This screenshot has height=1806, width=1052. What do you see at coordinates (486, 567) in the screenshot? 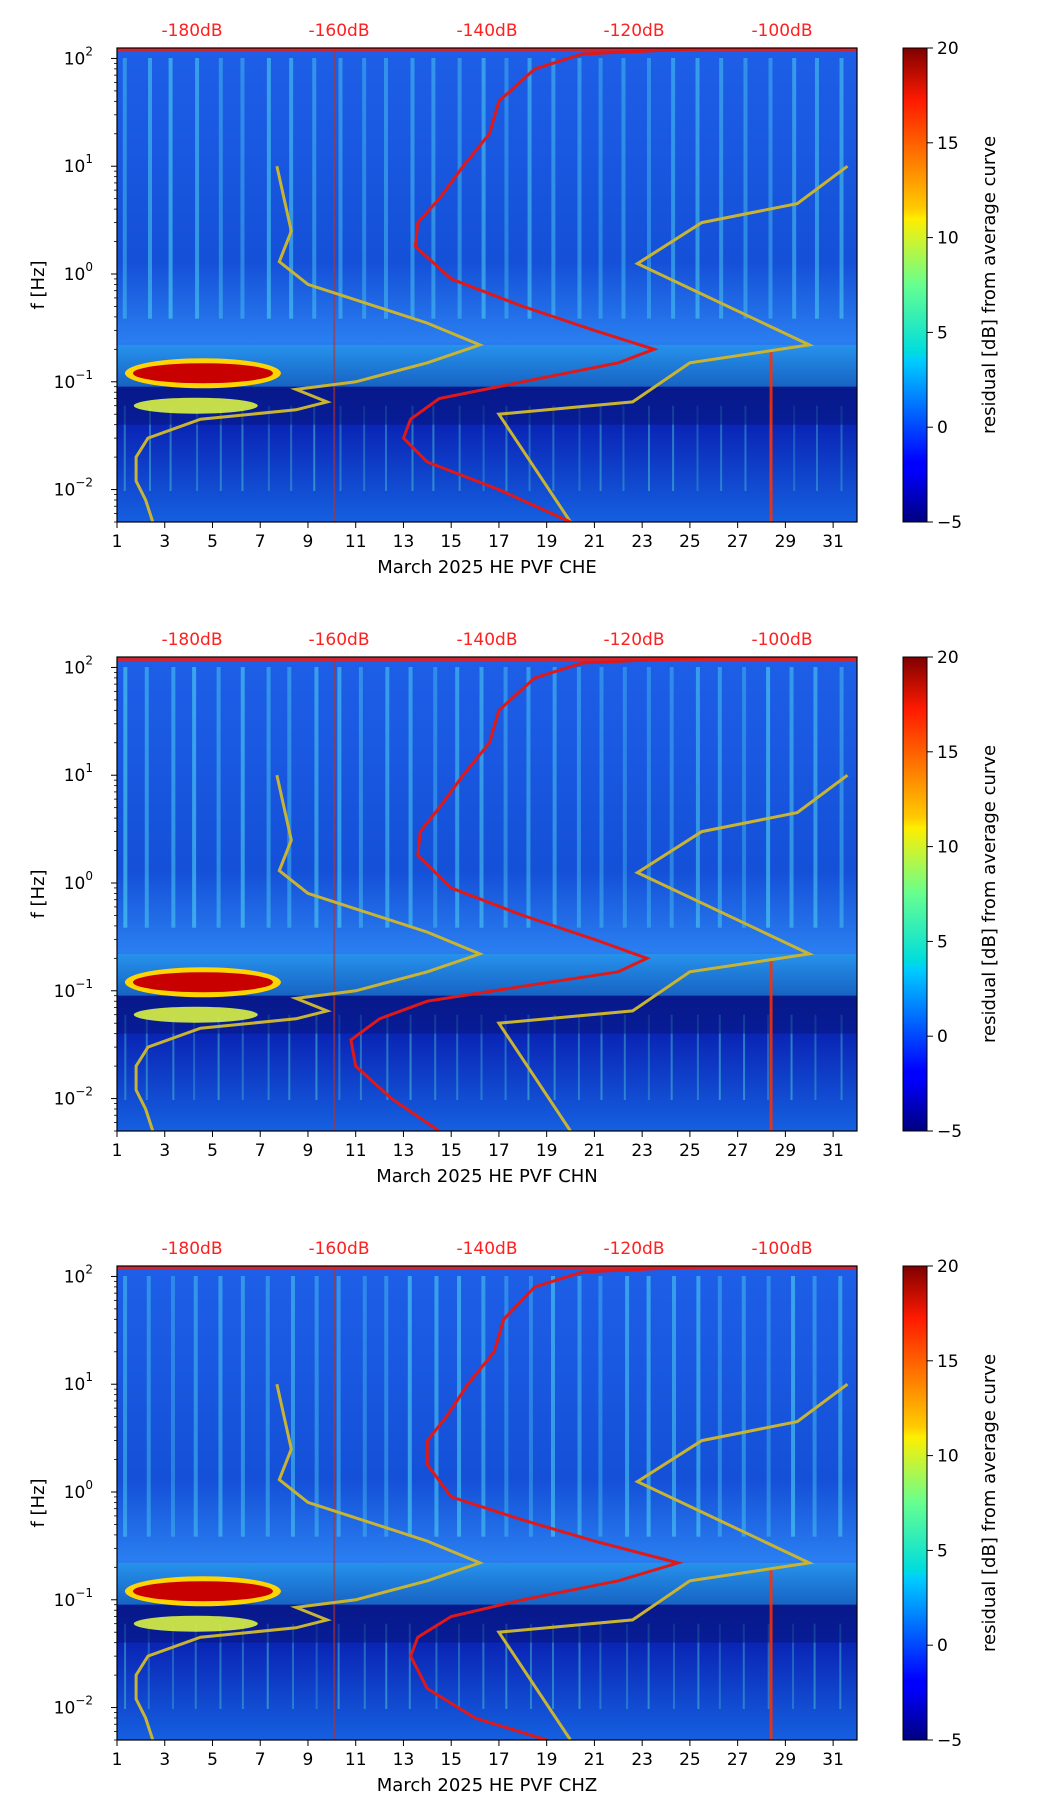
I see `x-axis-label: March 2025 HE PVF CHE` at bounding box center [486, 567].